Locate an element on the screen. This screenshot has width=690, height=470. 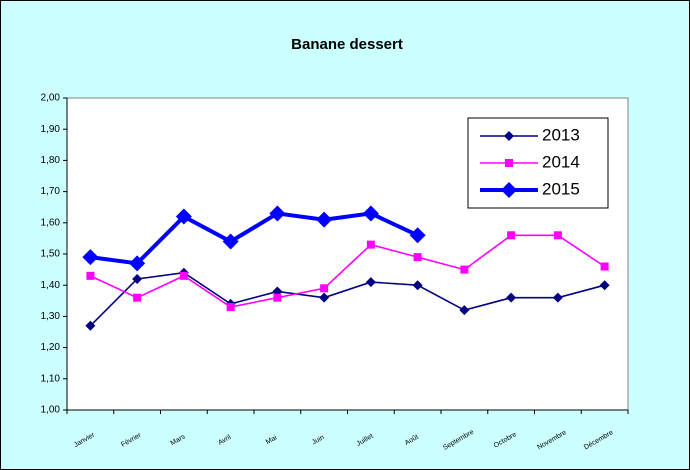
y-tick-label: 1,00 is located at coordinates (51, 410).